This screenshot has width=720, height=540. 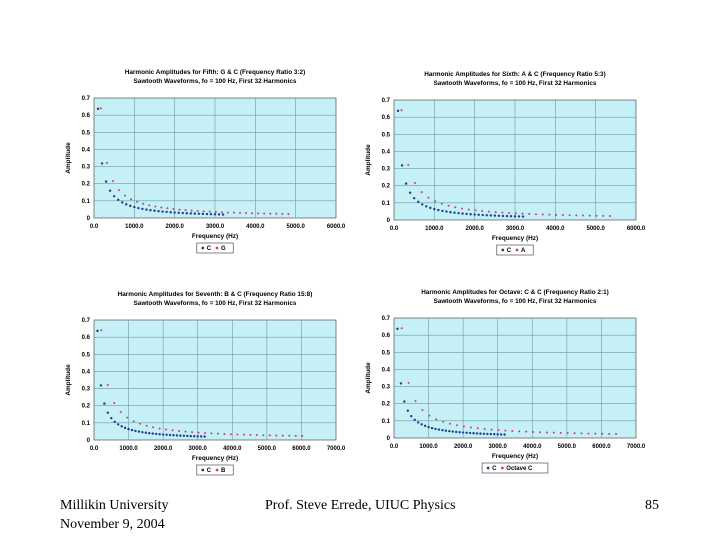 I want to click on legend-marker, so click(x=517, y=250).